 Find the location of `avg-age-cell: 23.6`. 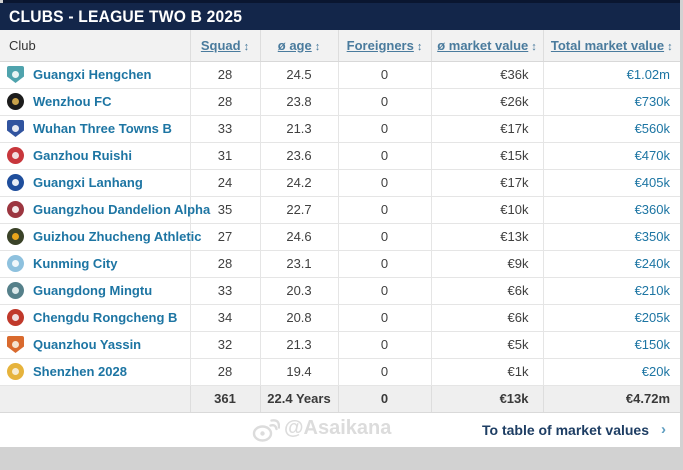

avg-age-cell: 23.6 is located at coordinates (298, 156).